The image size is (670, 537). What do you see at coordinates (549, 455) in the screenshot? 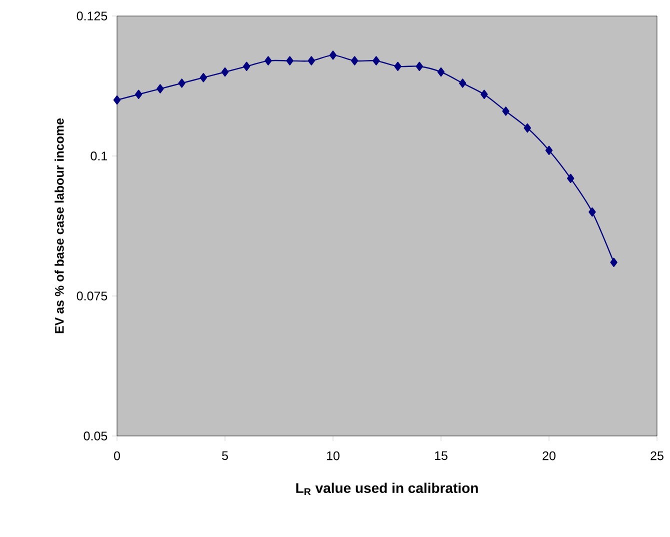
I see `x-tick-label: 20` at bounding box center [549, 455].